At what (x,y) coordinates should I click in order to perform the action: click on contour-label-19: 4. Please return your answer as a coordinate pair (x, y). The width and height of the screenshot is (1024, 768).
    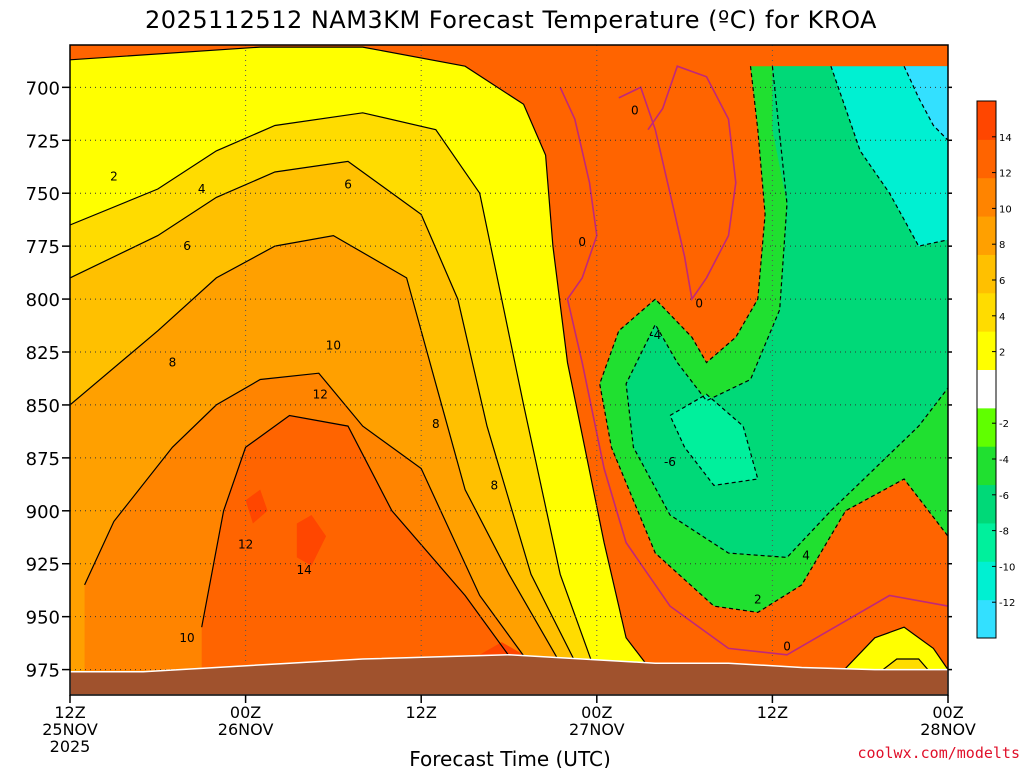
    Looking at the image, I should click on (806, 555).